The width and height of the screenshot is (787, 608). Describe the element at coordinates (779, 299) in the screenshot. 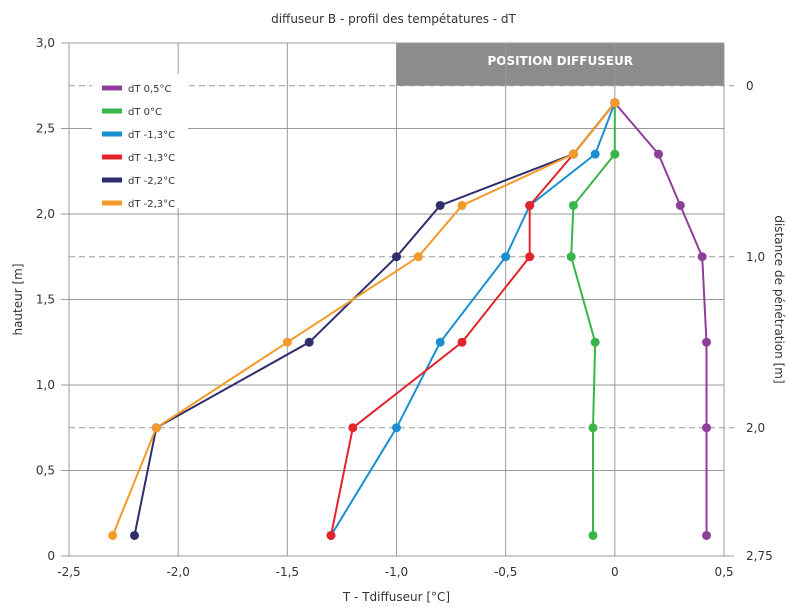

I see `y2-axis-label: distance de pénétration [m]` at that location.